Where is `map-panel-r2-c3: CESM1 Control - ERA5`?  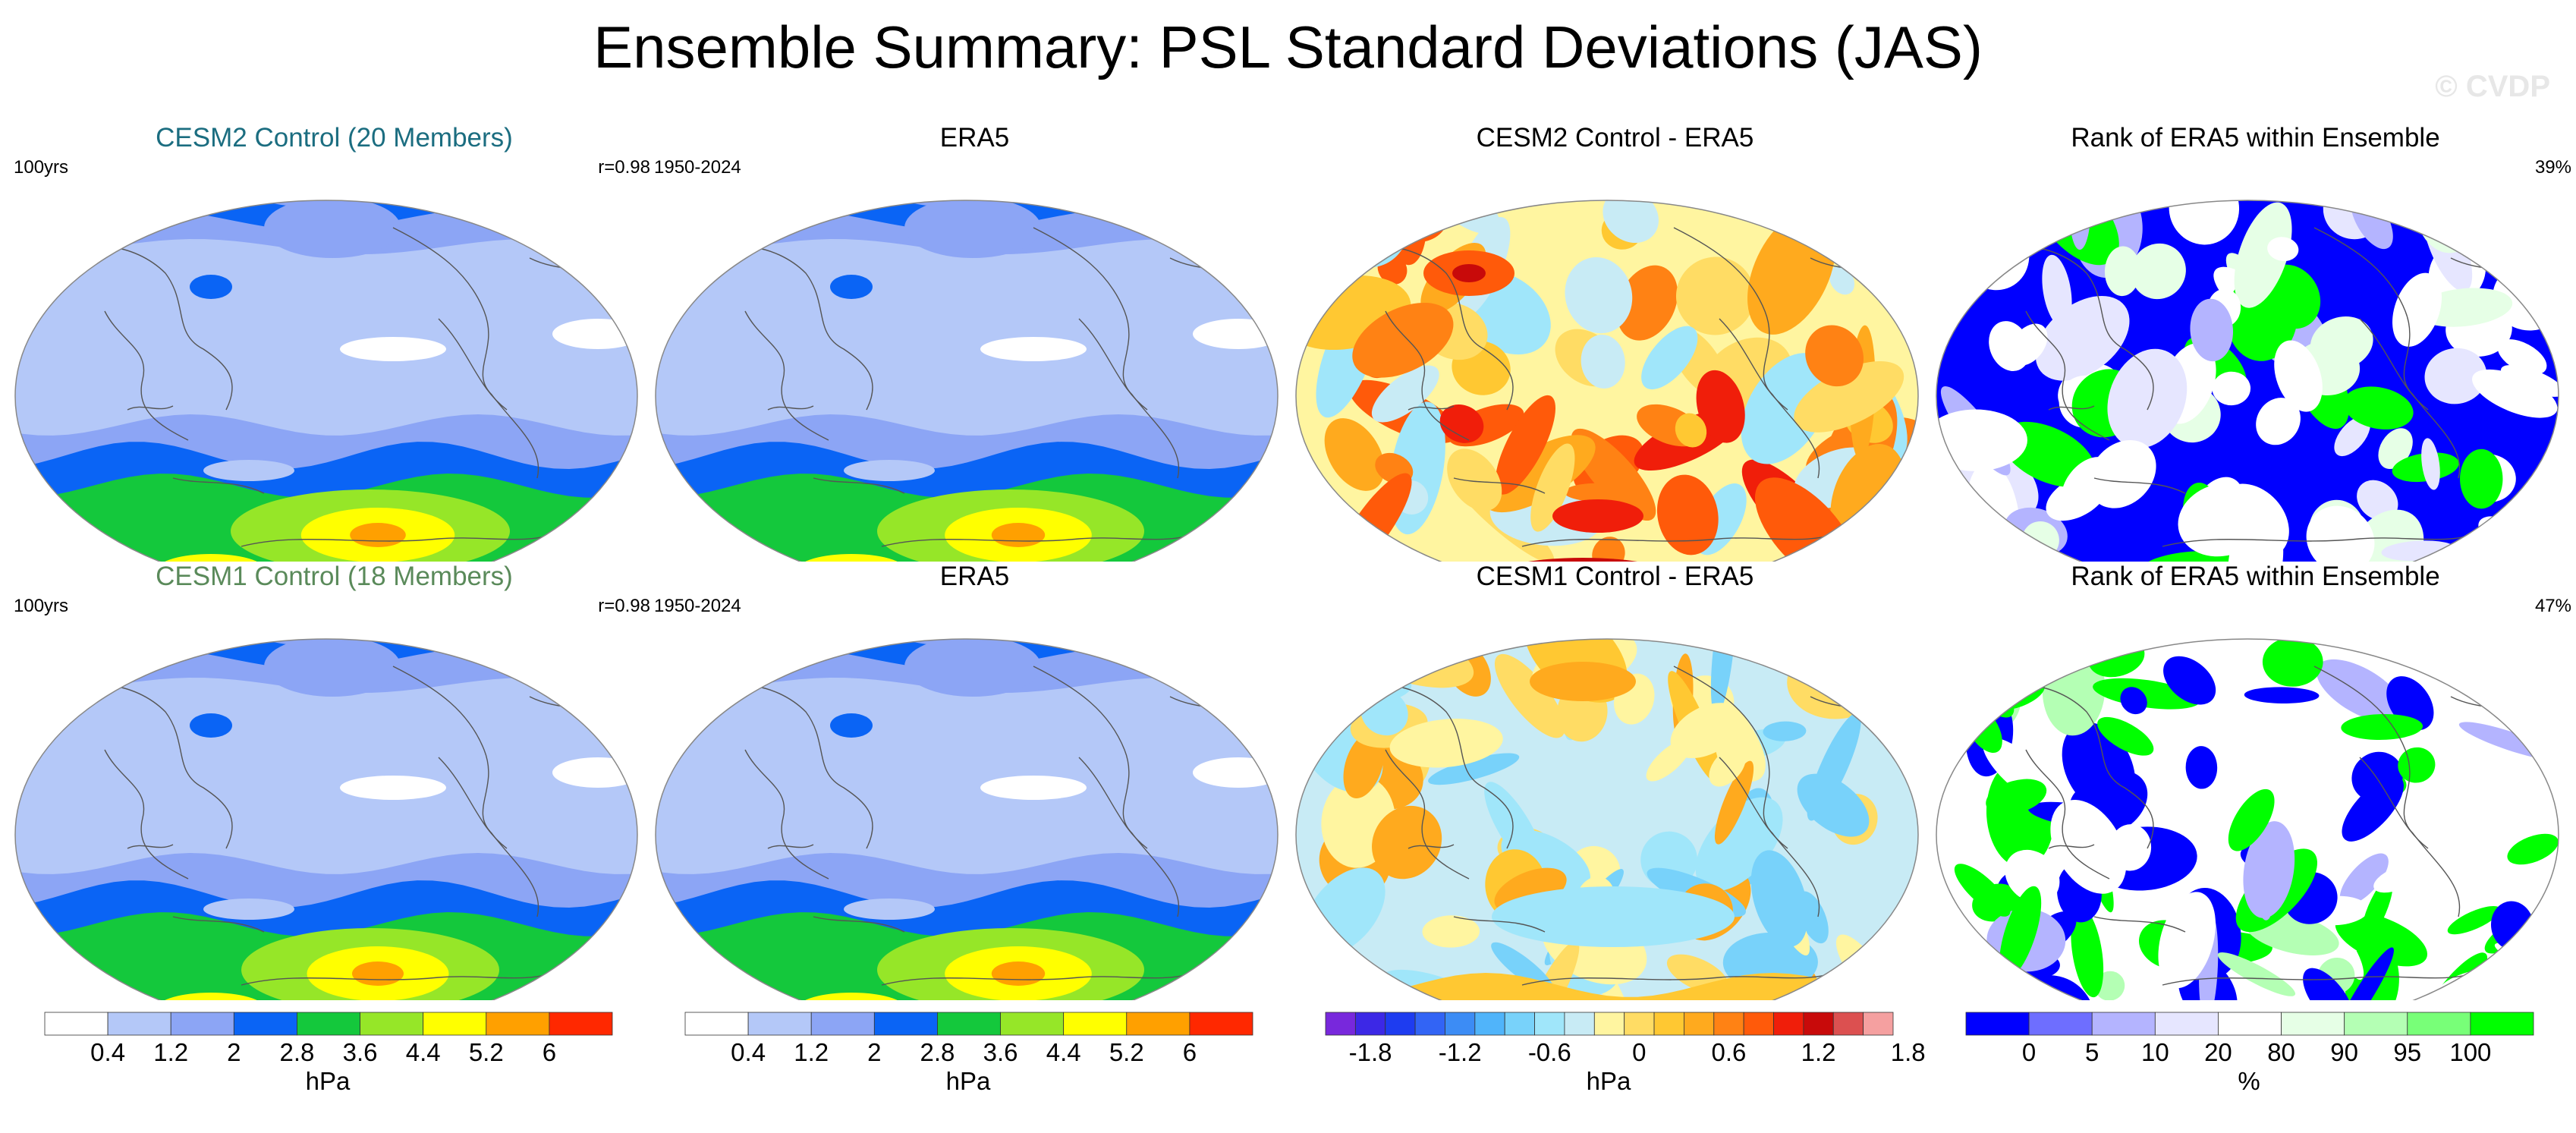
map-panel-r2-c3: CESM1 Control - ERA5 is located at coordinates (1615, 780).